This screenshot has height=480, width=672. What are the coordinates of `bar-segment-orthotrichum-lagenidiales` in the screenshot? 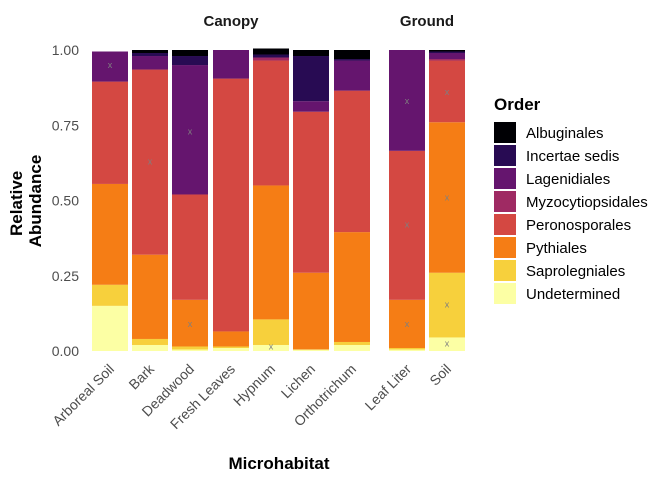 It's located at (352, 75).